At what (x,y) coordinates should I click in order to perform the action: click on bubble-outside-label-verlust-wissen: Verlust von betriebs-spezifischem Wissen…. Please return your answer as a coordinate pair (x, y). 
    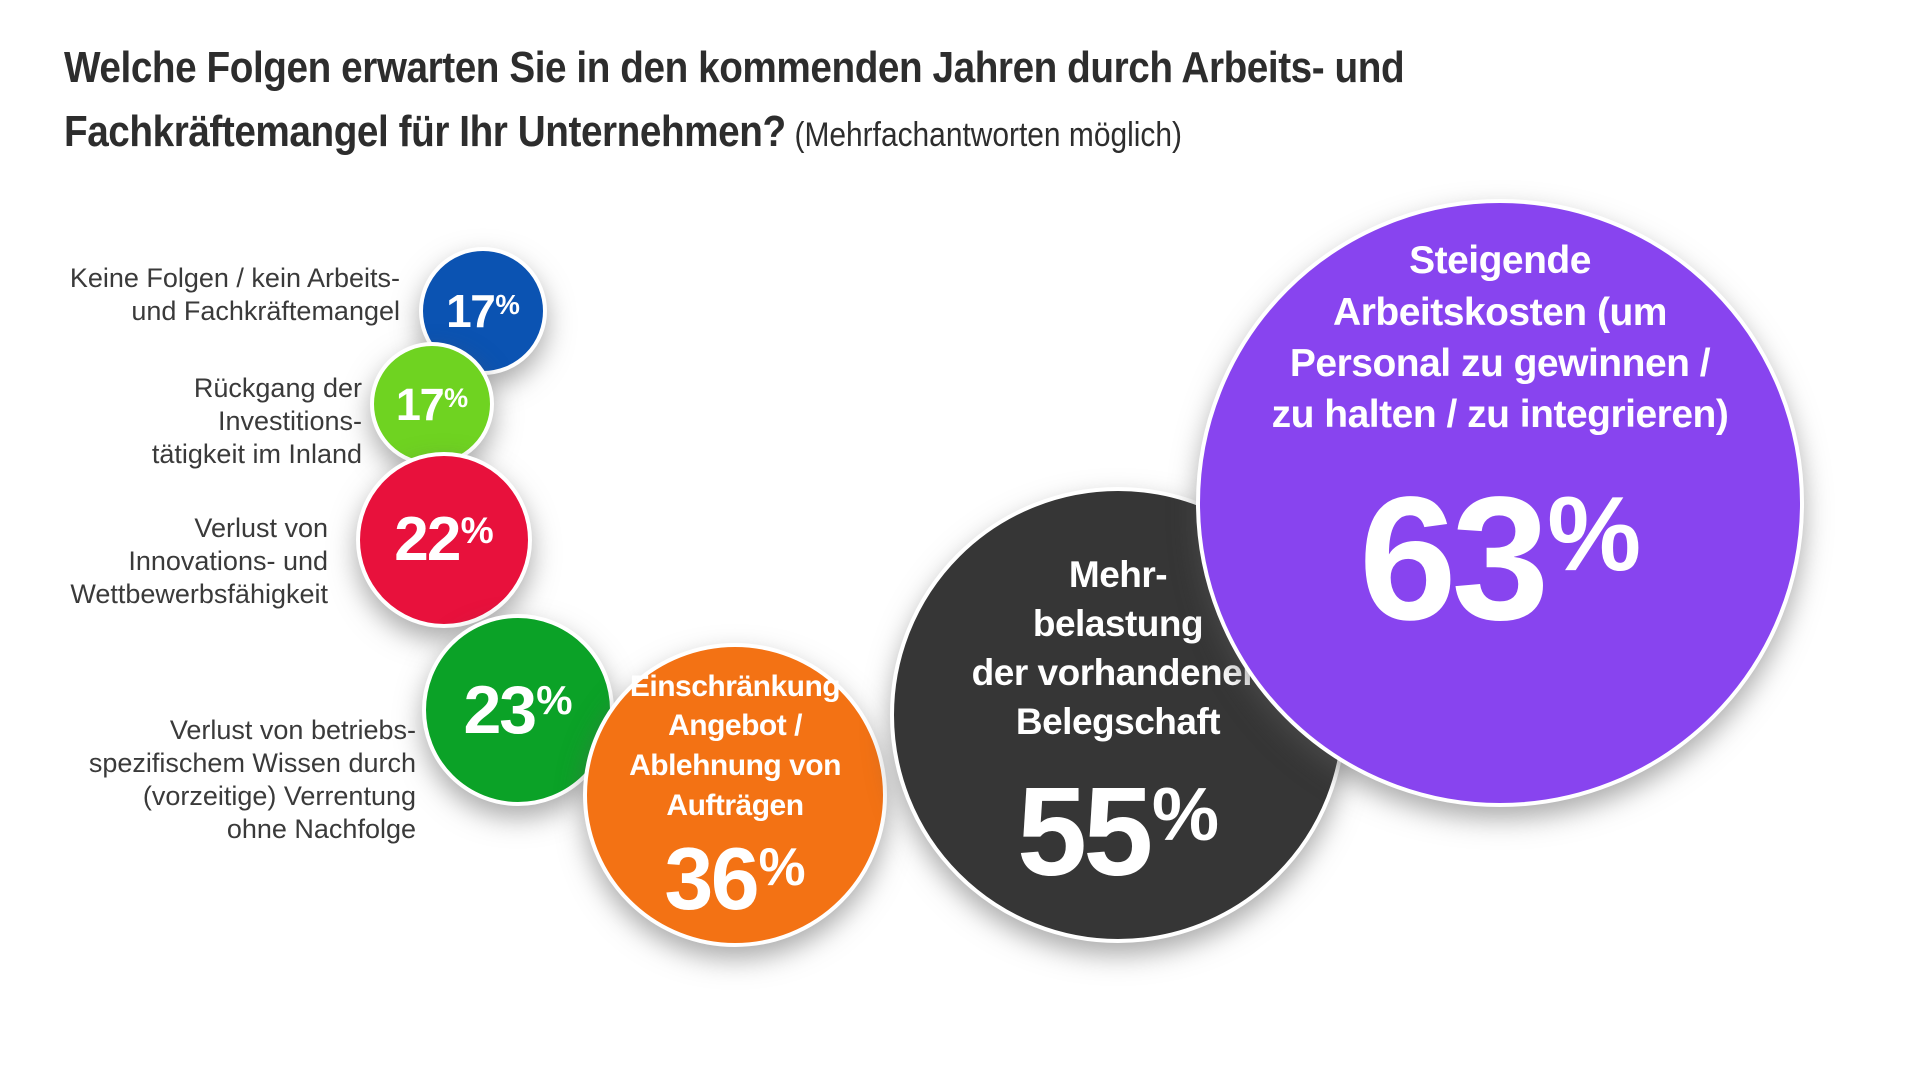
    Looking at the image, I should click on (252, 779).